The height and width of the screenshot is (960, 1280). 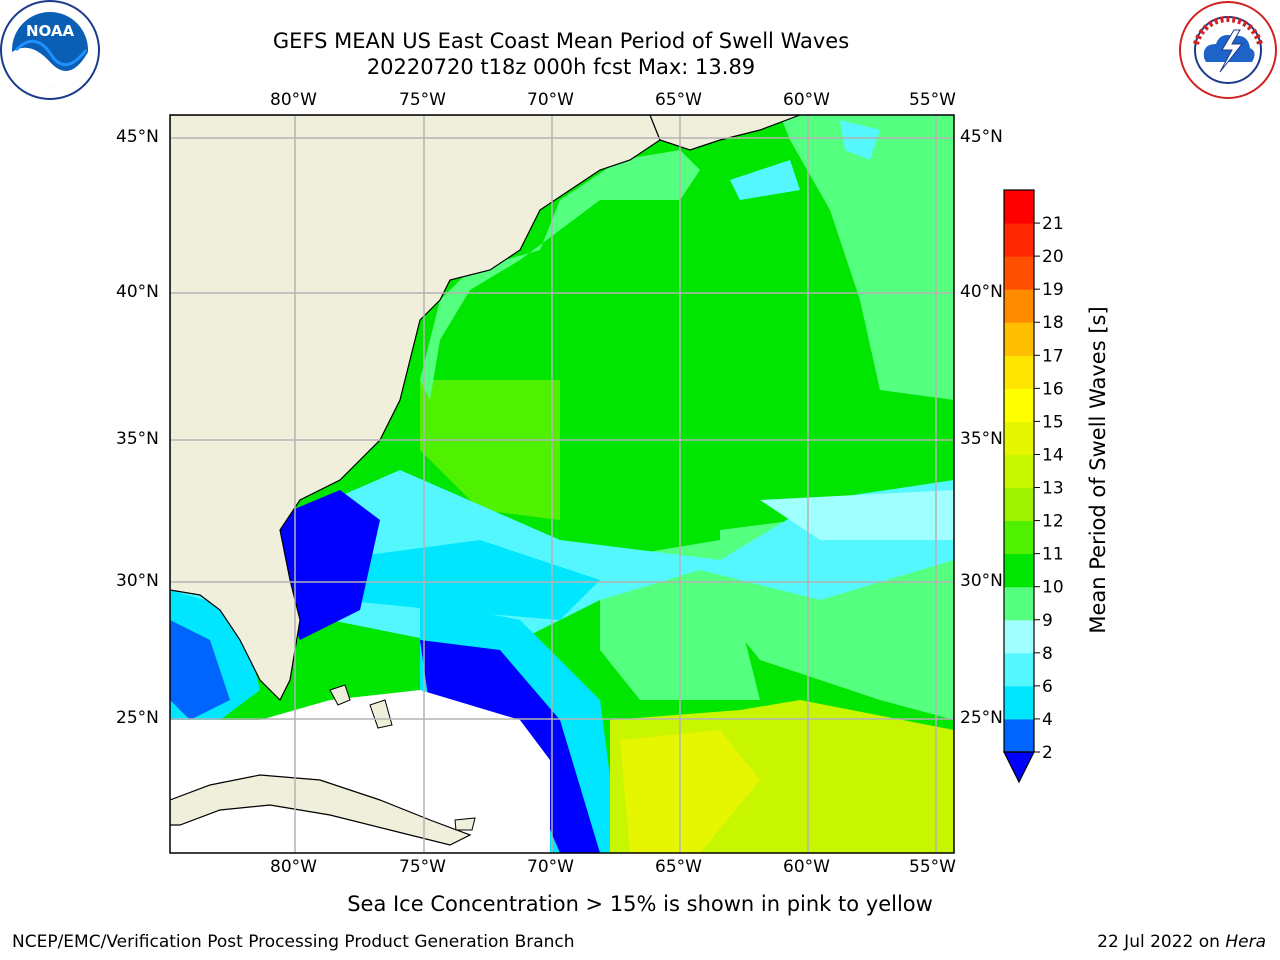 What do you see at coordinates (1181, 942) in the screenshot?
I see `date-stamp: 22 Jul 2022 on Hera` at bounding box center [1181, 942].